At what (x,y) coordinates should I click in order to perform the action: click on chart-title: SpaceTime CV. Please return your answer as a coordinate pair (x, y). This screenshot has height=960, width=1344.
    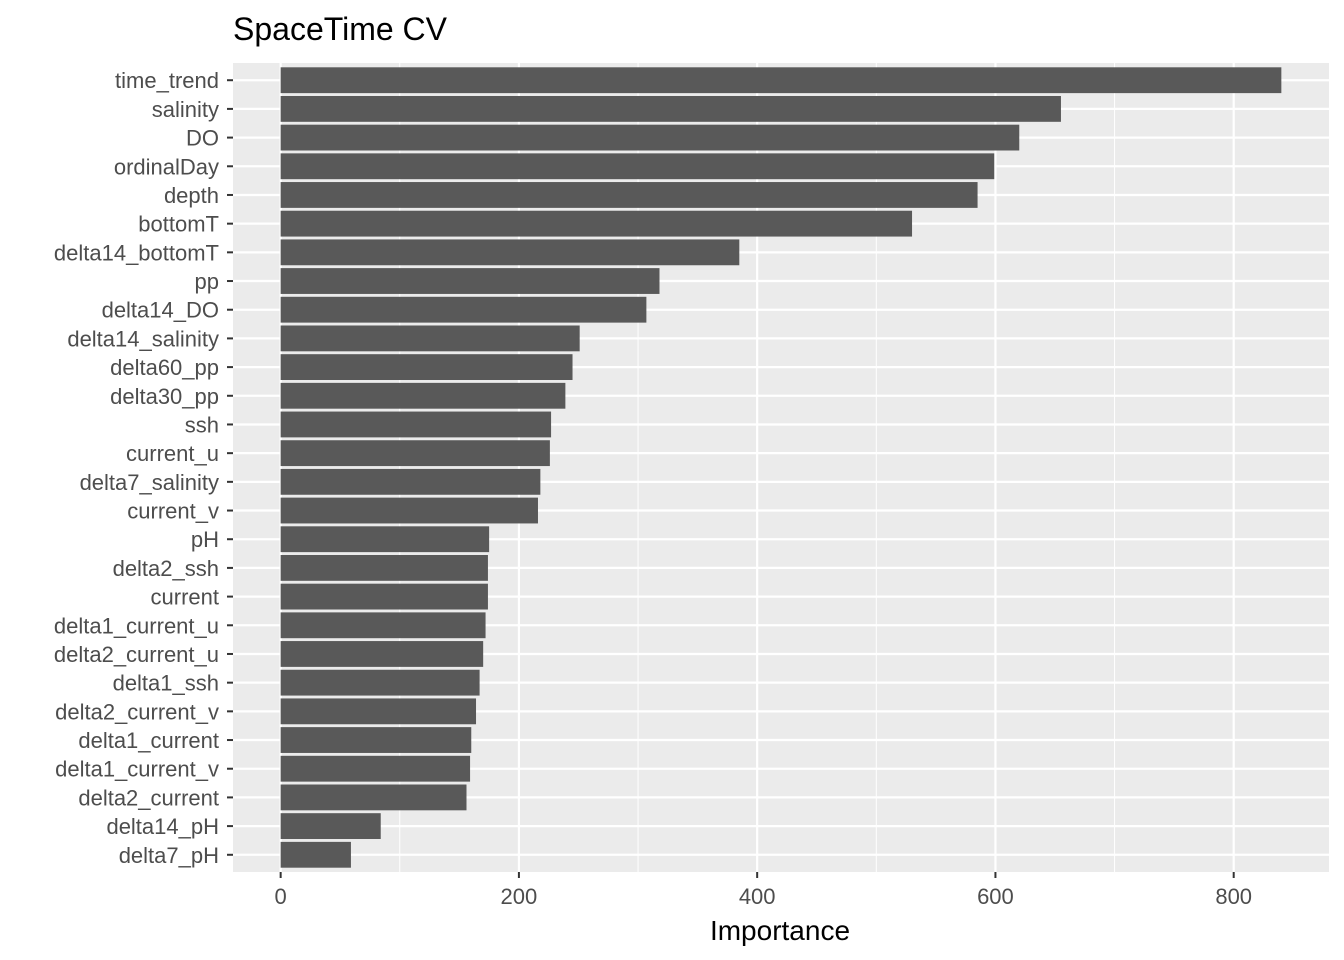
    Looking at the image, I should click on (340, 29).